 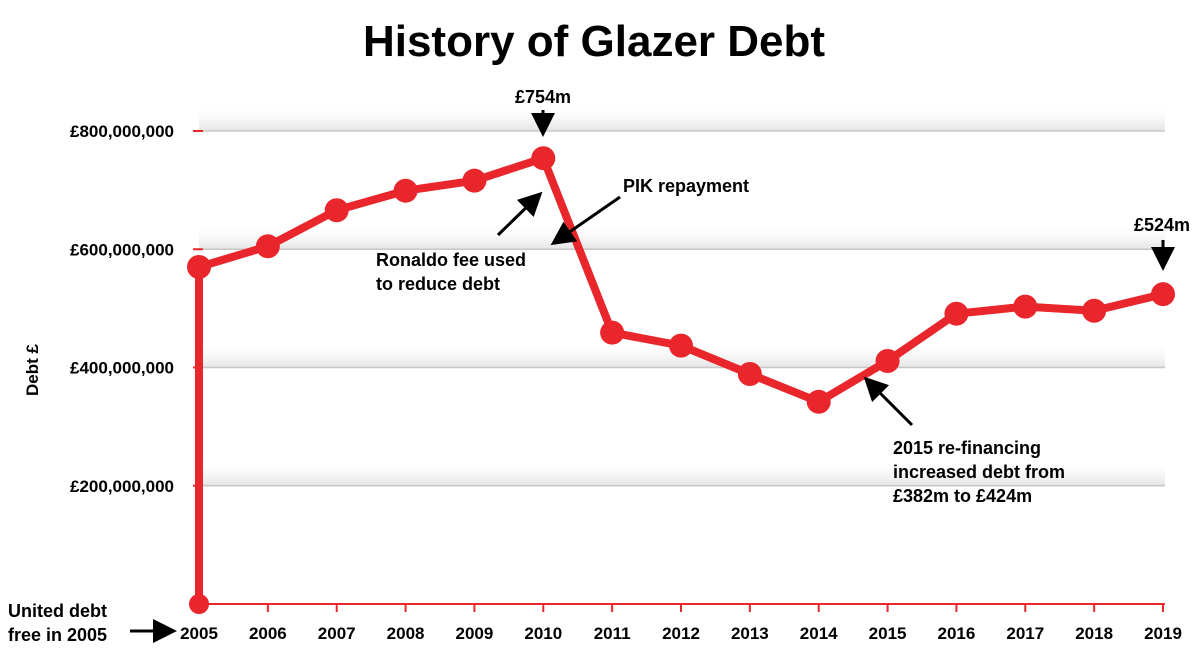 I want to click on y-tick-label: £400,000,000, so click(x=122, y=368).